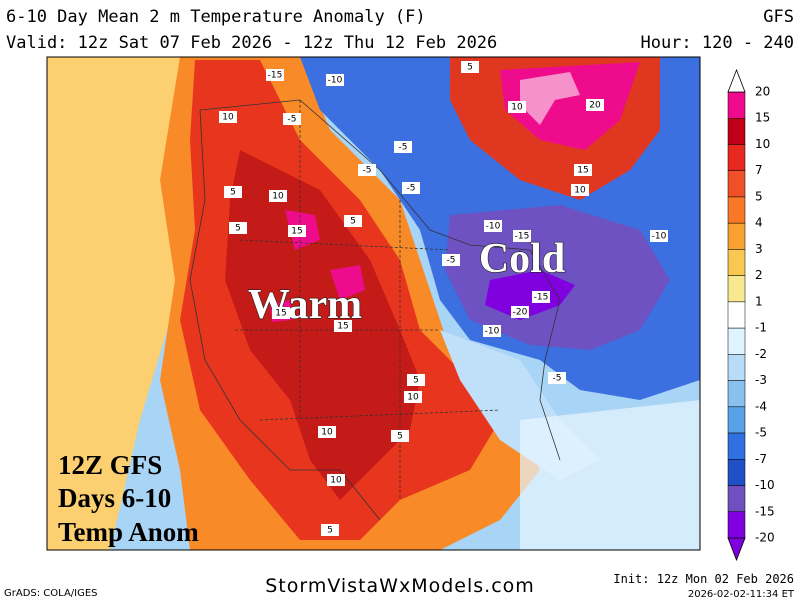 This screenshot has width=800, height=600. I want to click on colorbar-label: 2, so click(759, 275).